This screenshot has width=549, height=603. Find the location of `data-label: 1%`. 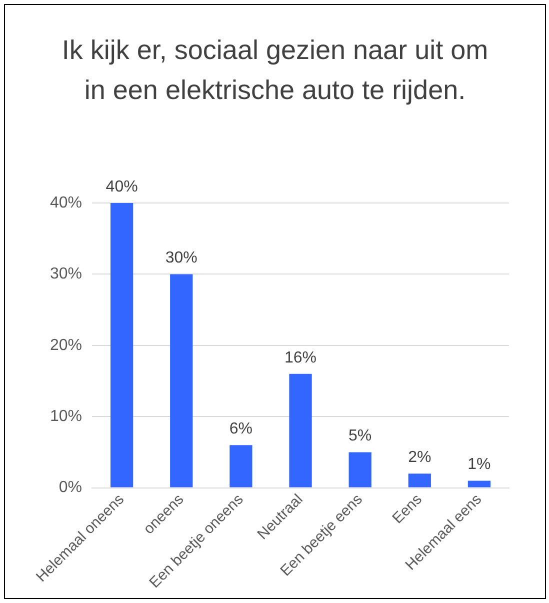

data-label: 1% is located at coordinates (479, 465).